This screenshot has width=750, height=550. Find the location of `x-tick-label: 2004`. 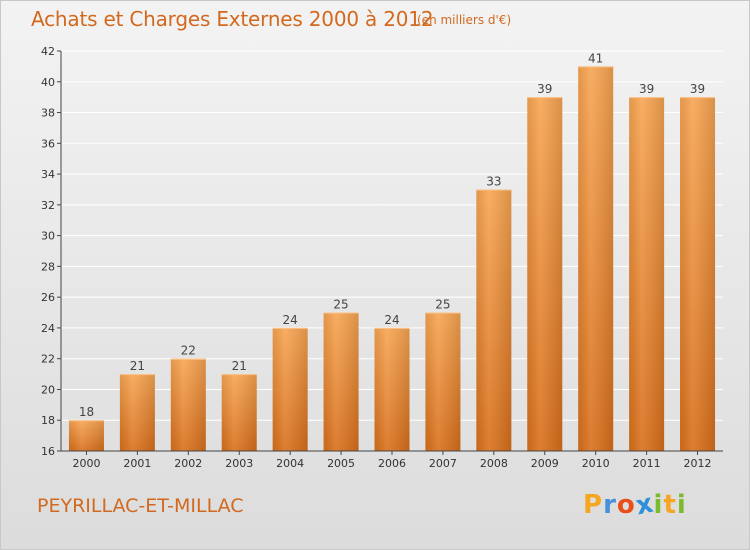

x-tick-label: 2004 is located at coordinates (290, 463).